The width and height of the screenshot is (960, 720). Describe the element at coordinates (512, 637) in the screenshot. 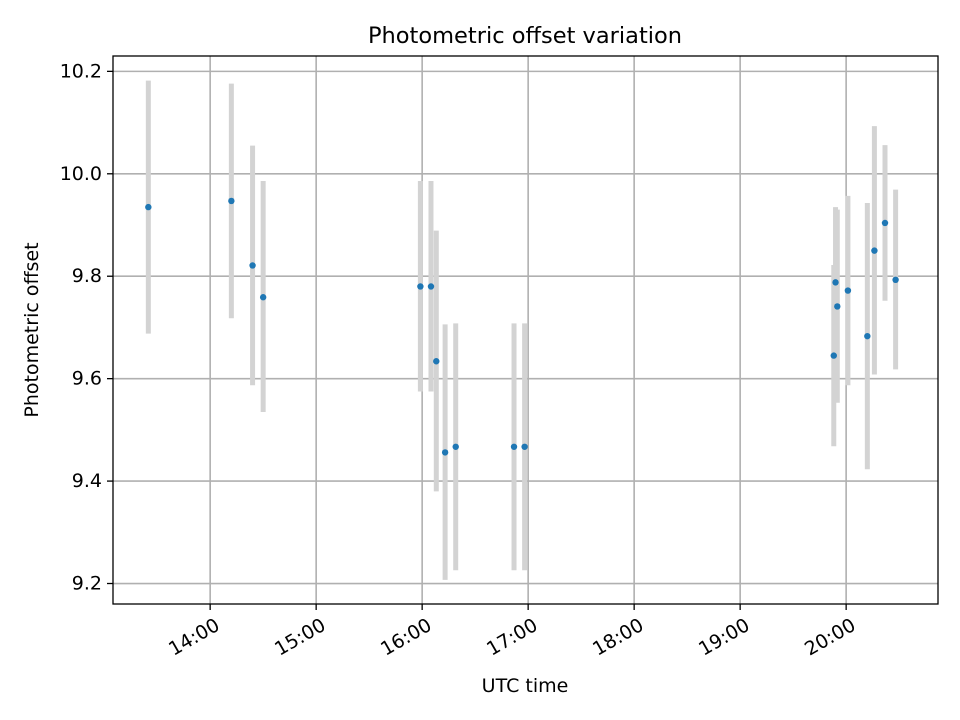

I see `x-tick-label: 17:00` at that location.